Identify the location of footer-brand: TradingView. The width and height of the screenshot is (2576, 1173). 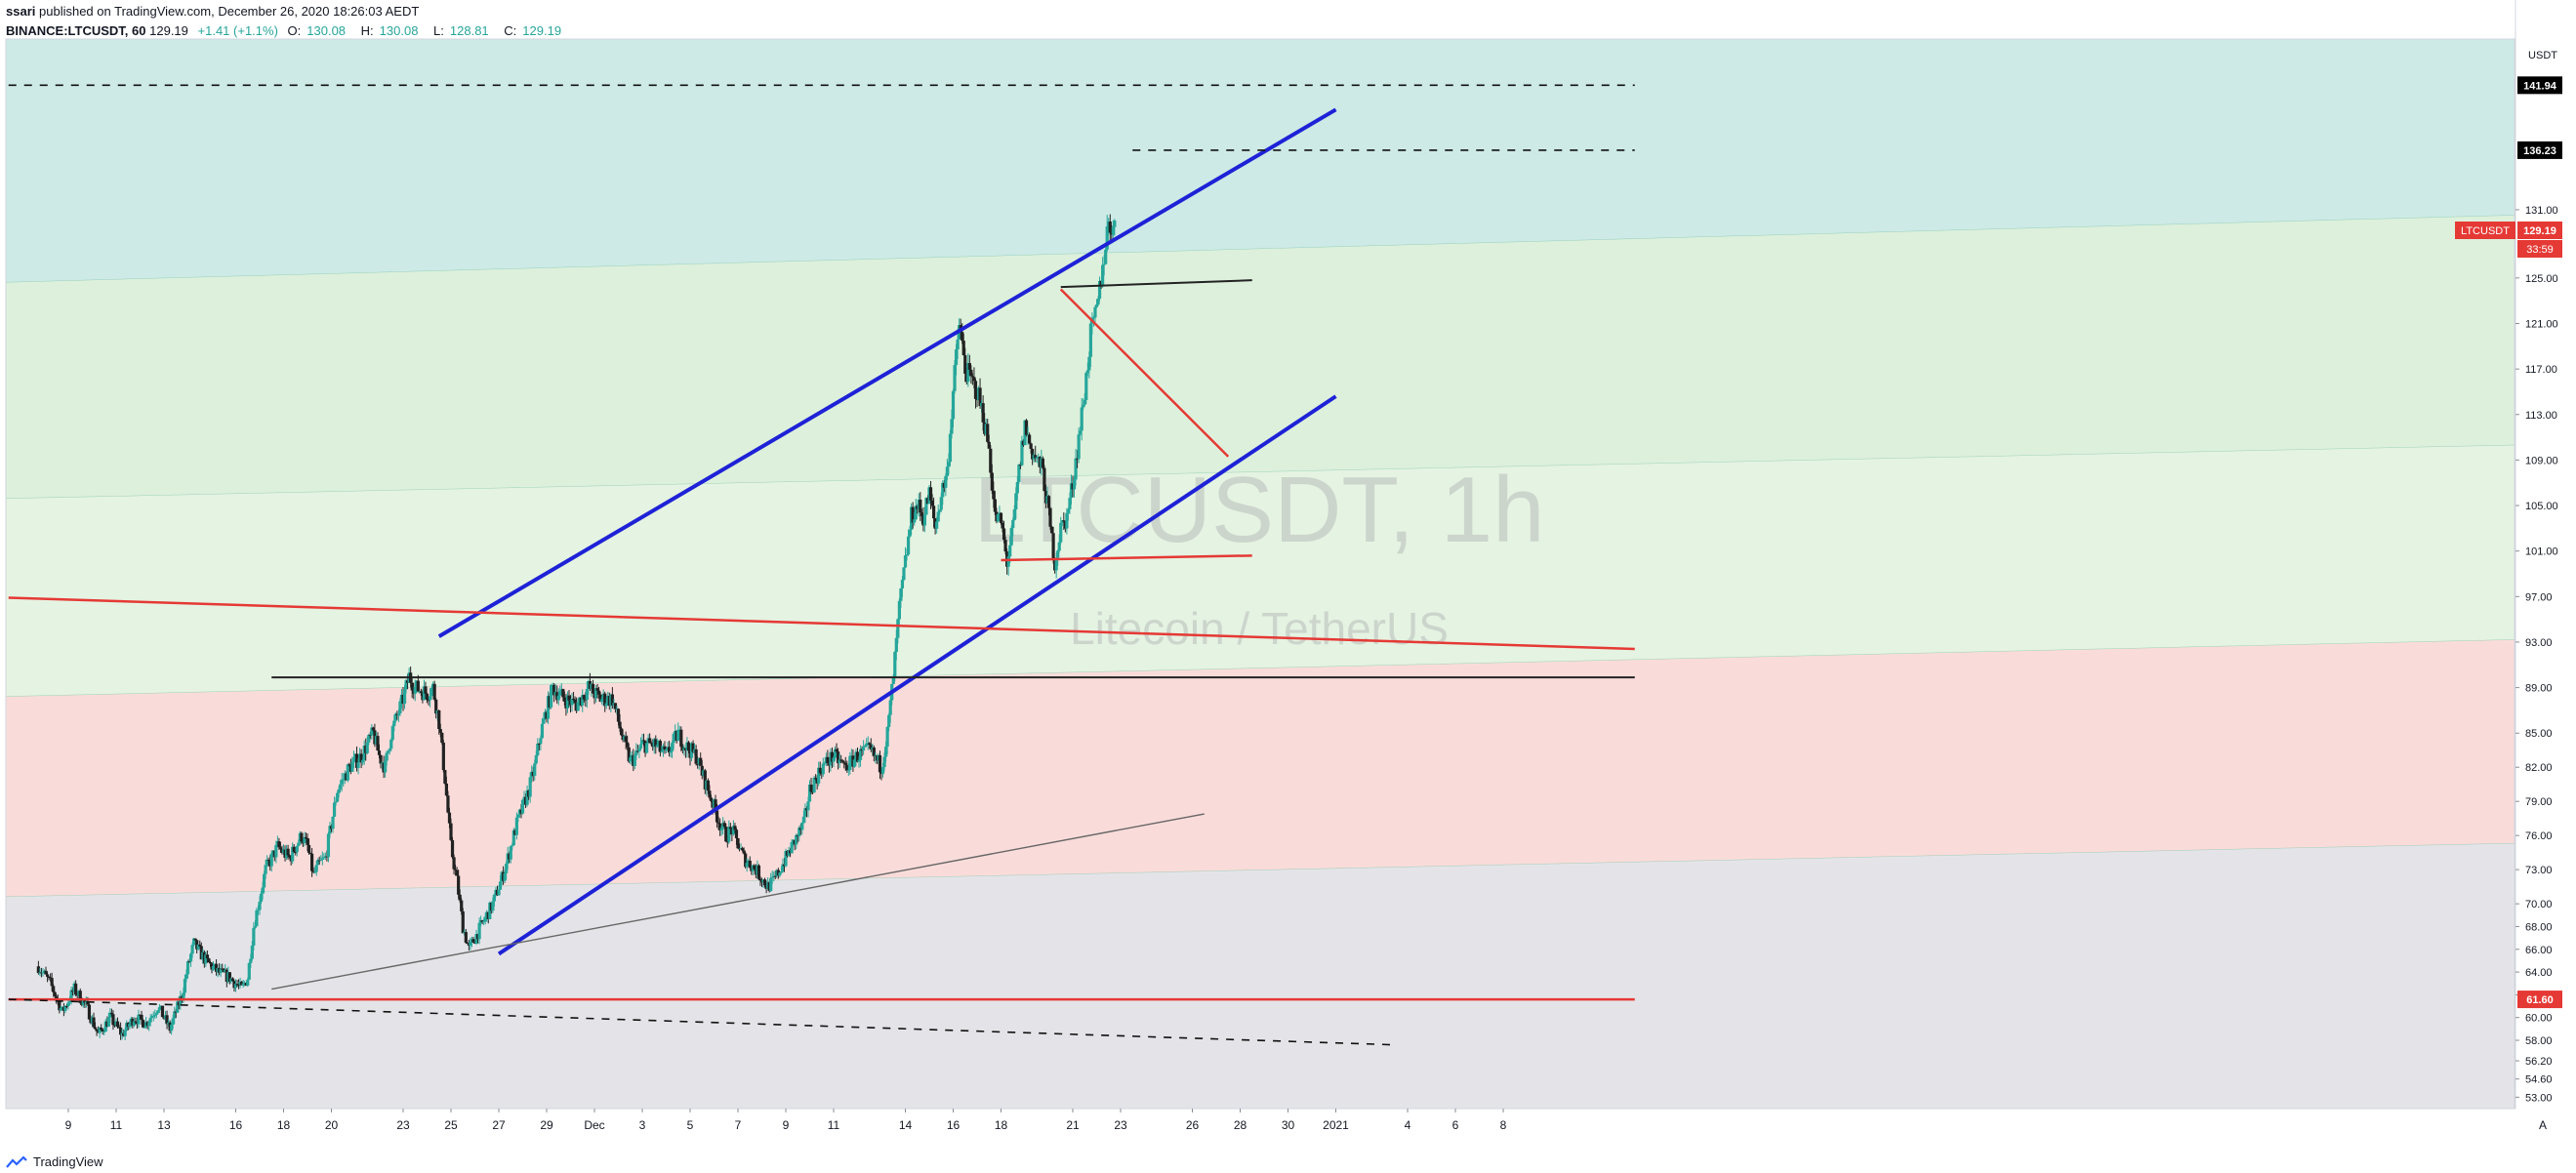
(68, 1161).